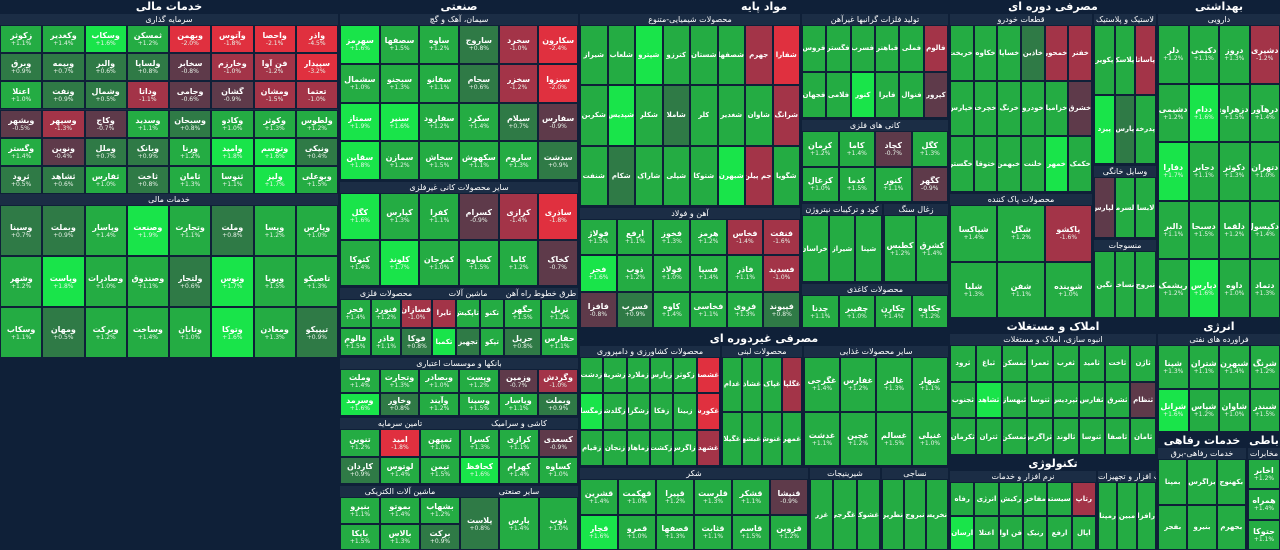 Image resolution: width=1280 pixels, height=550 pixels. I want to click on symbol-tile: رفاه+1.4%, so click(962, 499).